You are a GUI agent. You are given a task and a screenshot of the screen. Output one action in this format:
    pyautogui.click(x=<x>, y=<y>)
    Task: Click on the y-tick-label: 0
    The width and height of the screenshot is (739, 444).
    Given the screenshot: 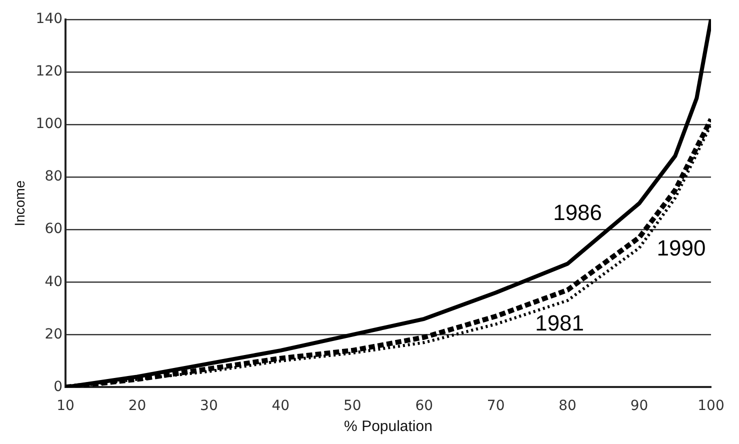 What is the action you would take?
    pyautogui.click(x=58, y=386)
    